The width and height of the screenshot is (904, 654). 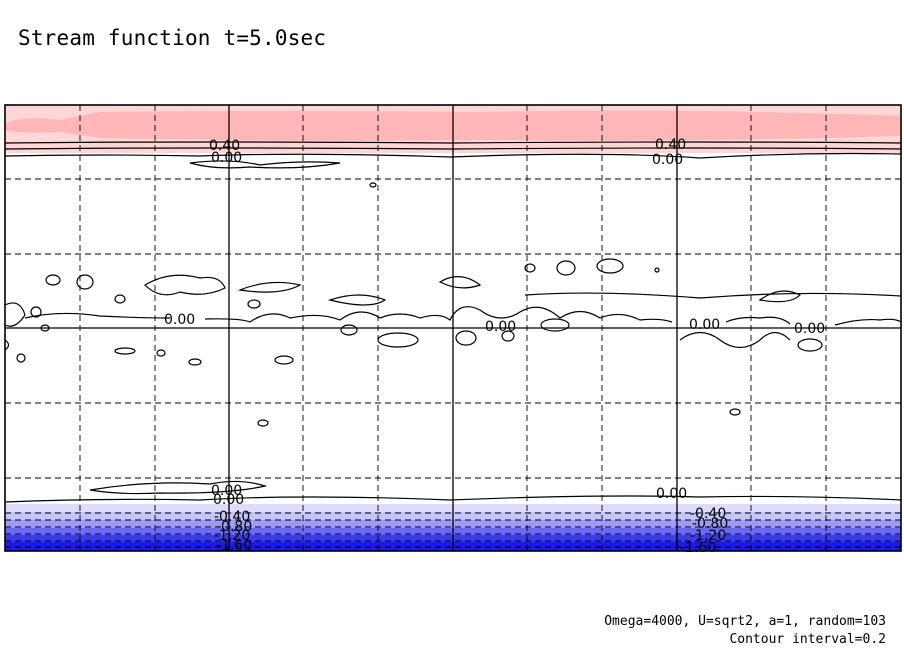 I want to click on contour-lines-top, so click(x=453, y=164).